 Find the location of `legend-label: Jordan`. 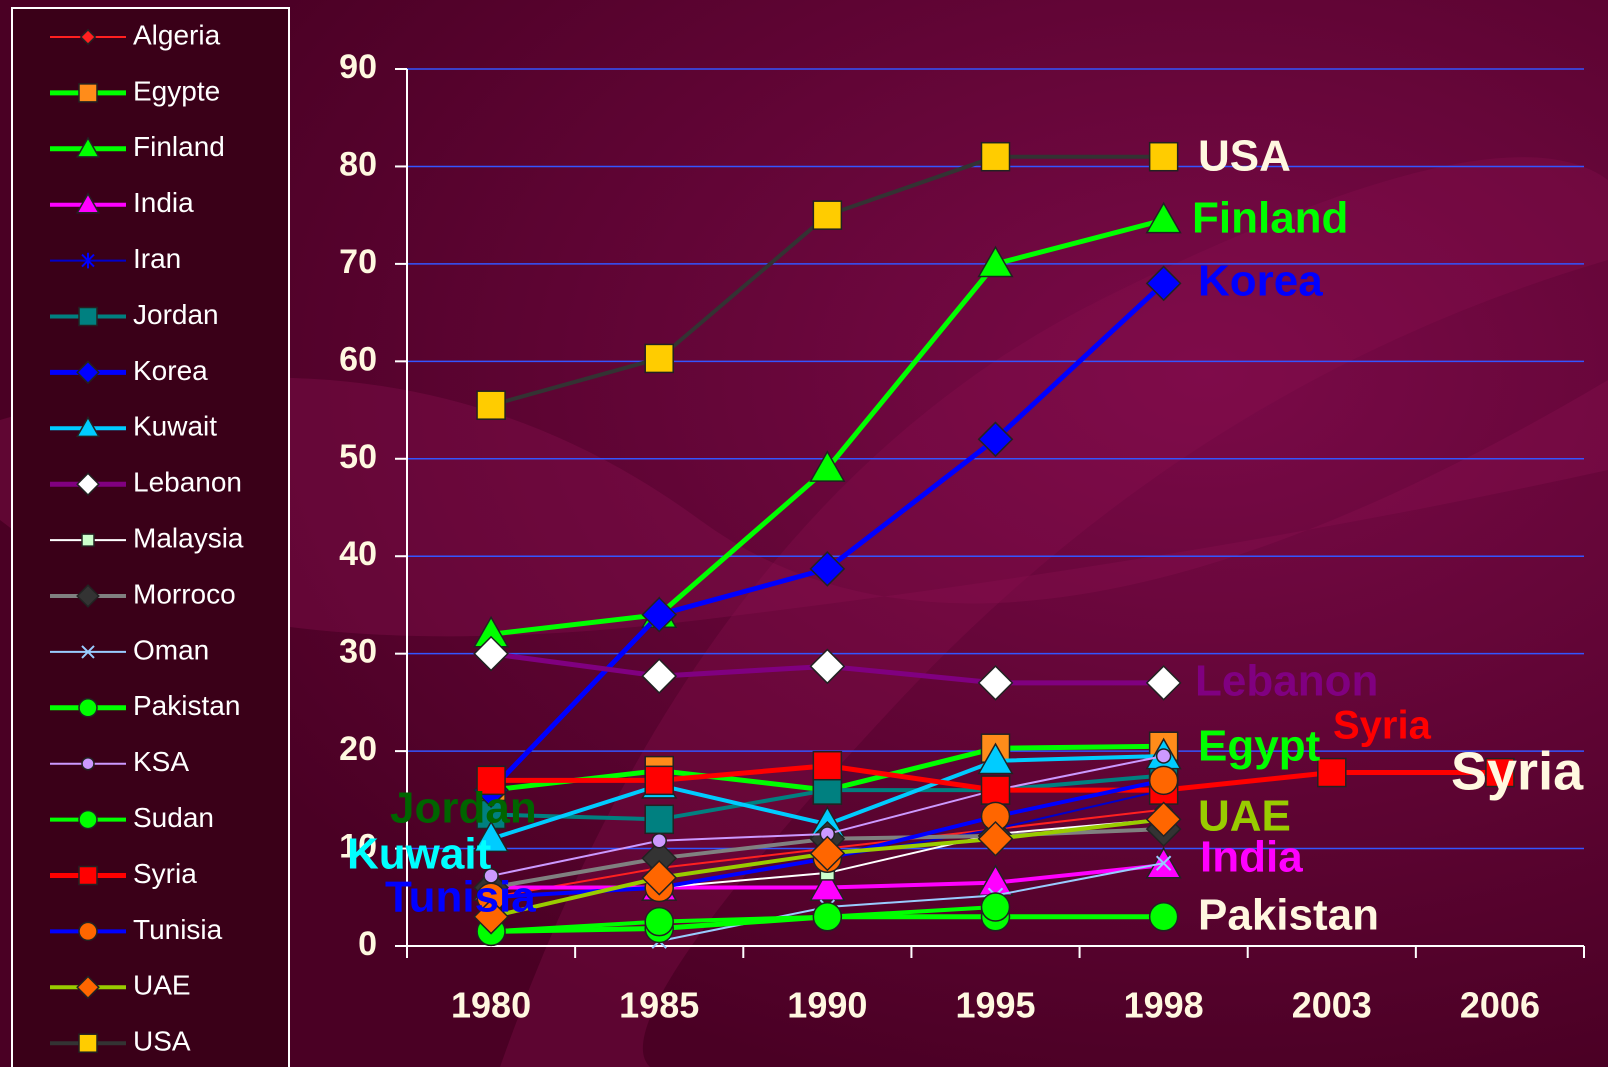

legend-label: Jordan is located at coordinates (176, 314).